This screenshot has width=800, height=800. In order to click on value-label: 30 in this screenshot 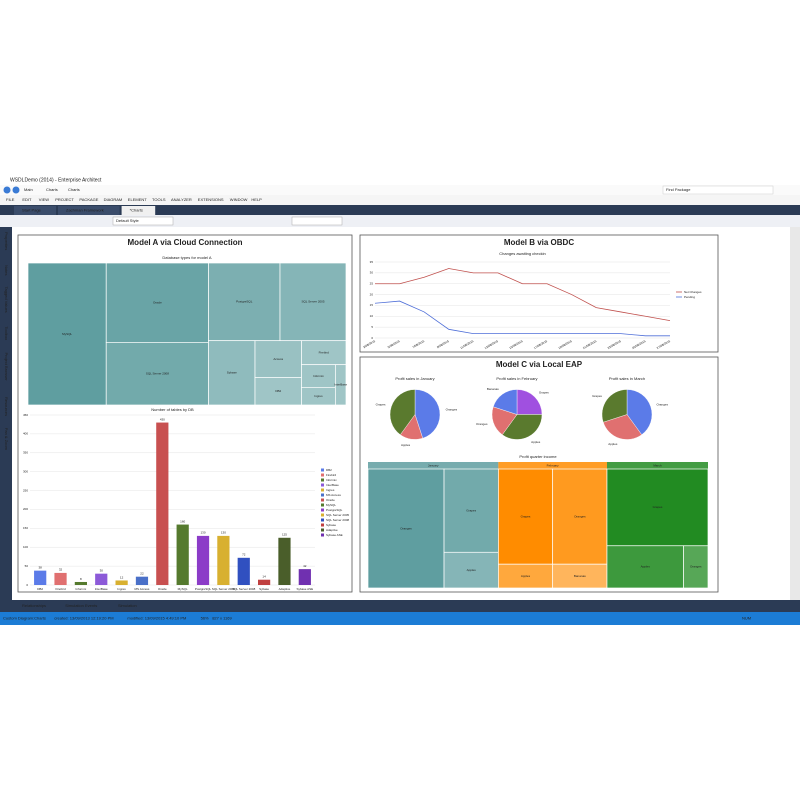, I will do `click(102, 570)`.